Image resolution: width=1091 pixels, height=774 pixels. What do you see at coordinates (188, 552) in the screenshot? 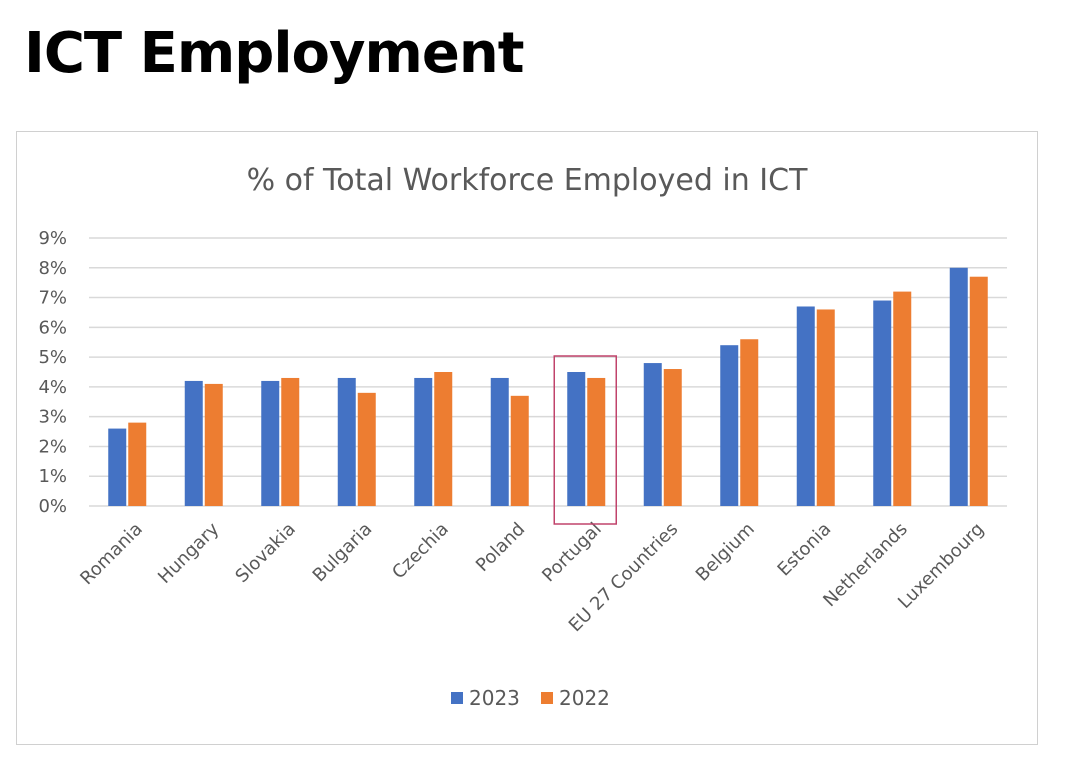
I see `x-tick-label: Hungary` at bounding box center [188, 552].